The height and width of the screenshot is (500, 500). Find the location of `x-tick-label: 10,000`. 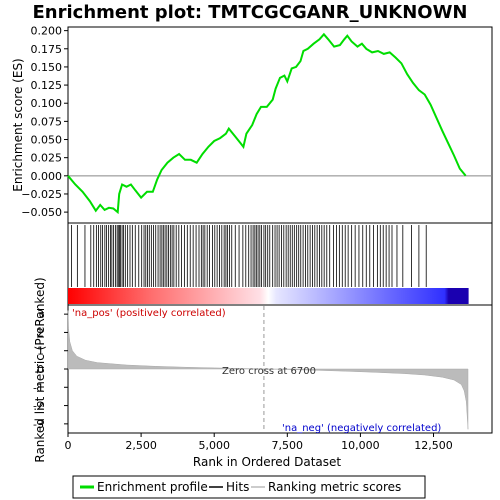

x-tick-label: 10,000 is located at coordinates (360, 445).